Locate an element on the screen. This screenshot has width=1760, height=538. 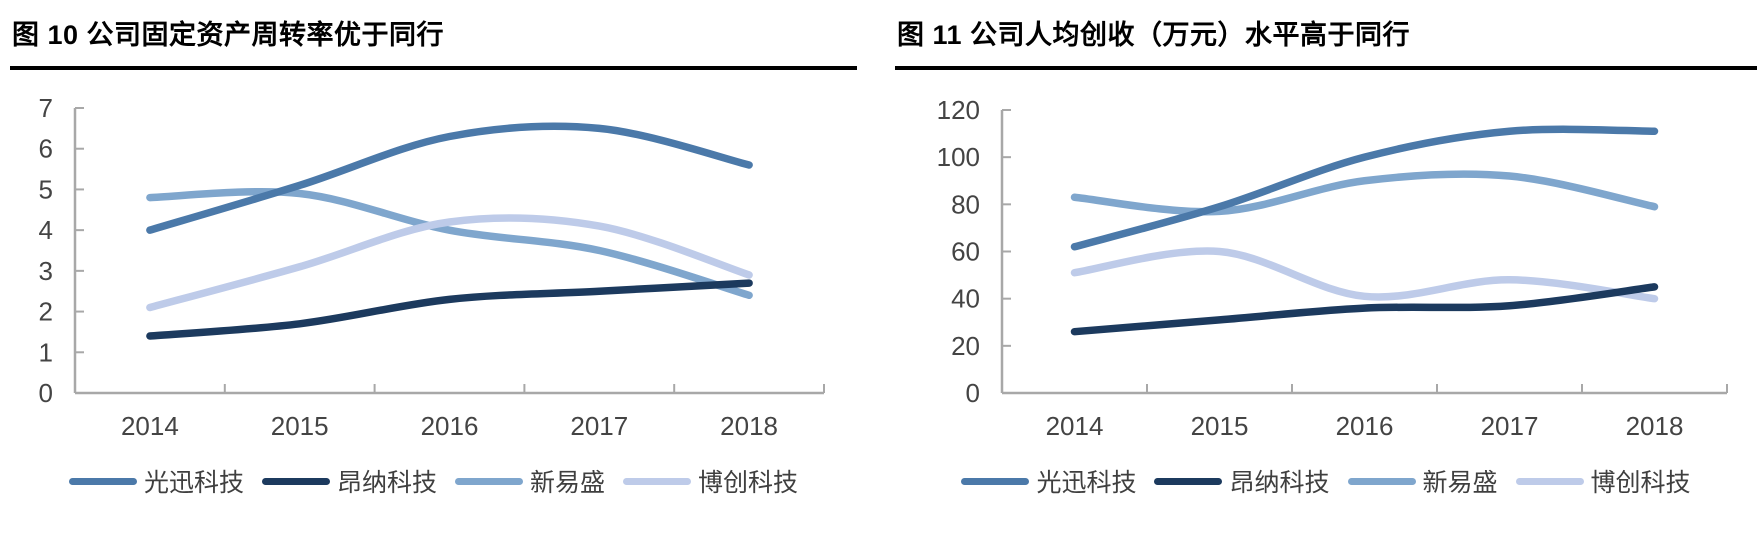
y-tick-label: 3 is located at coordinates (46, 271).